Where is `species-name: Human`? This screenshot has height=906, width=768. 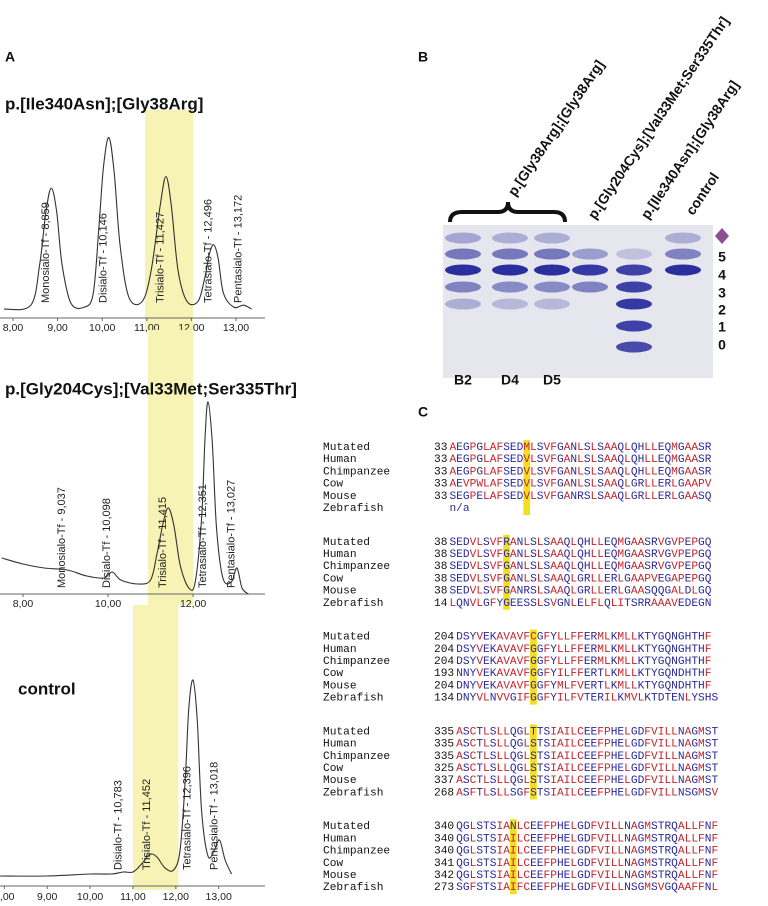
species-name: Human is located at coordinates (340, 460).